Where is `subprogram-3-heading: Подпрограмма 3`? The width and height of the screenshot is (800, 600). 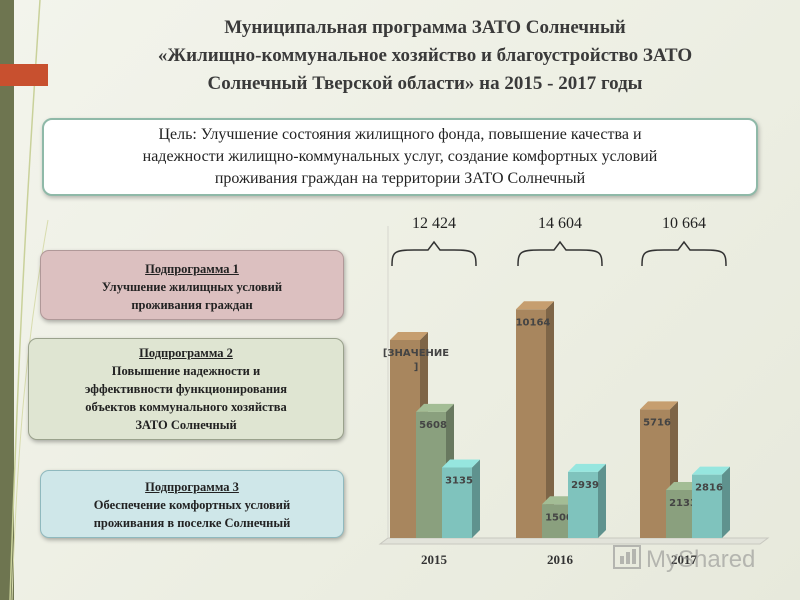 subprogram-3-heading: Подпрограмма 3 is located at coordinates (192, 487).